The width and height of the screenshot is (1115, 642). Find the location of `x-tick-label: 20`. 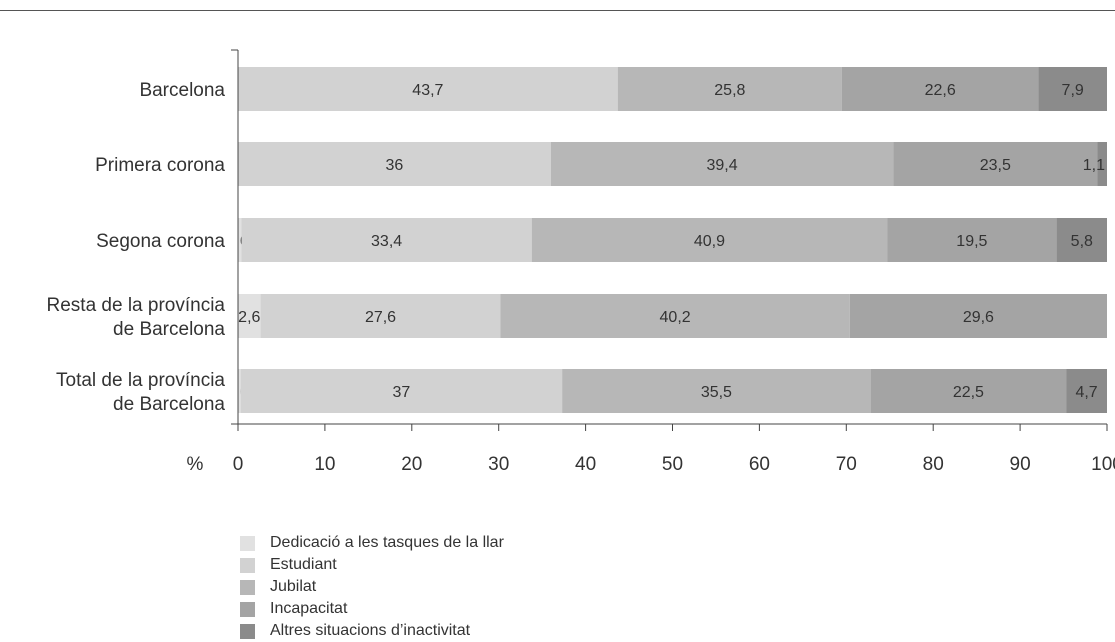

x-tick-label: 20 is located at coordinates (411, 464).